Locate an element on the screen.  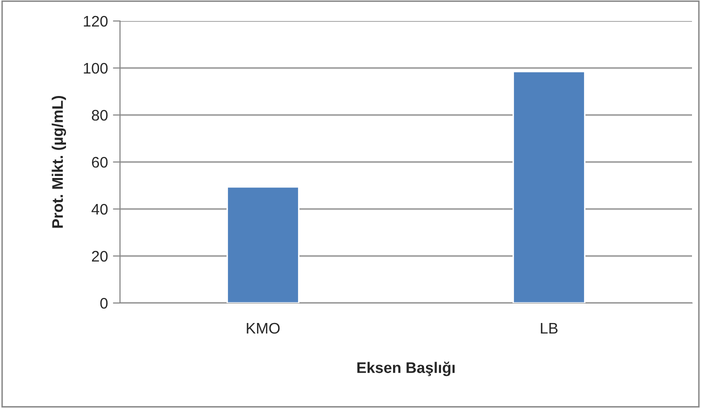
y-tick-label: 120 is located at coordinates (96, 21).